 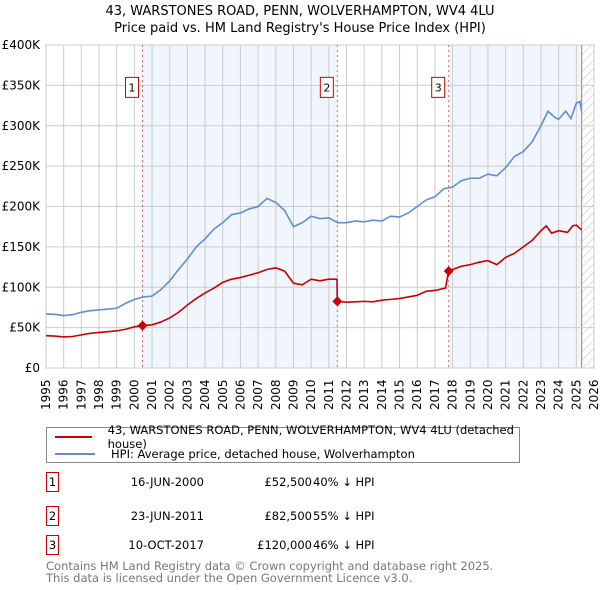 I want to click on x-tick-label: 2008, so click(x=276, y=394).